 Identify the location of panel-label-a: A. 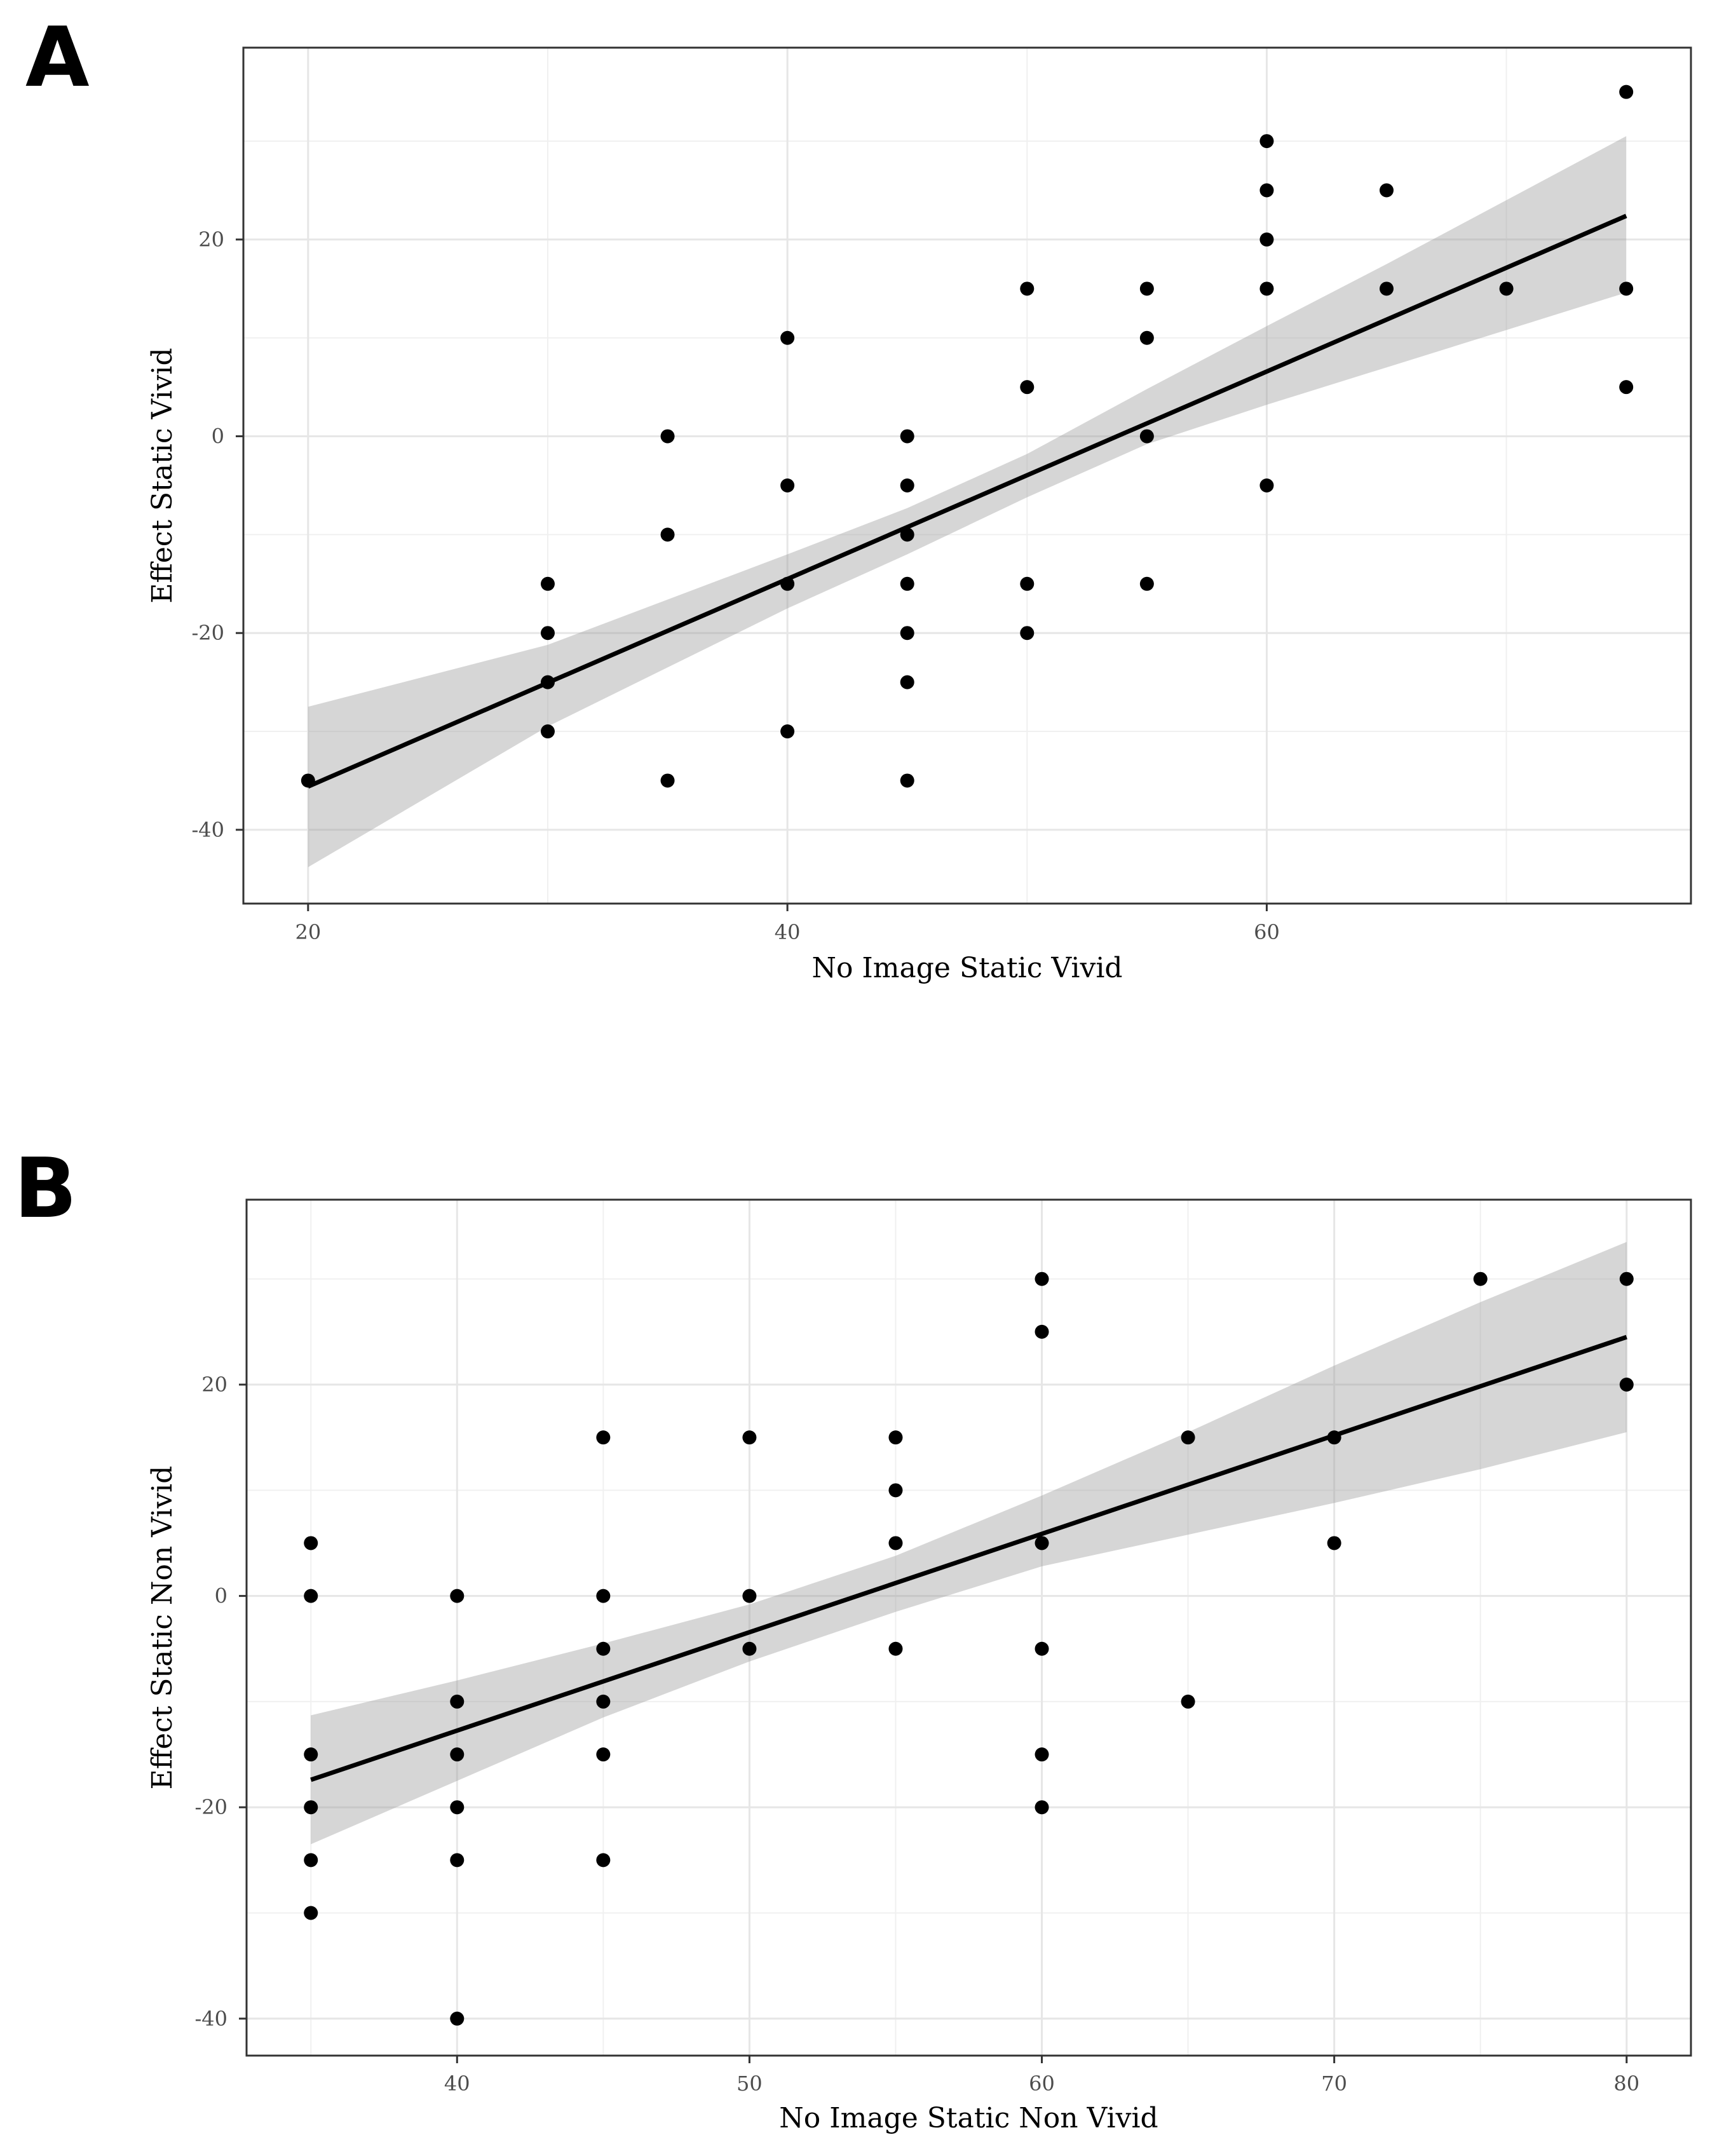
(58, 57).